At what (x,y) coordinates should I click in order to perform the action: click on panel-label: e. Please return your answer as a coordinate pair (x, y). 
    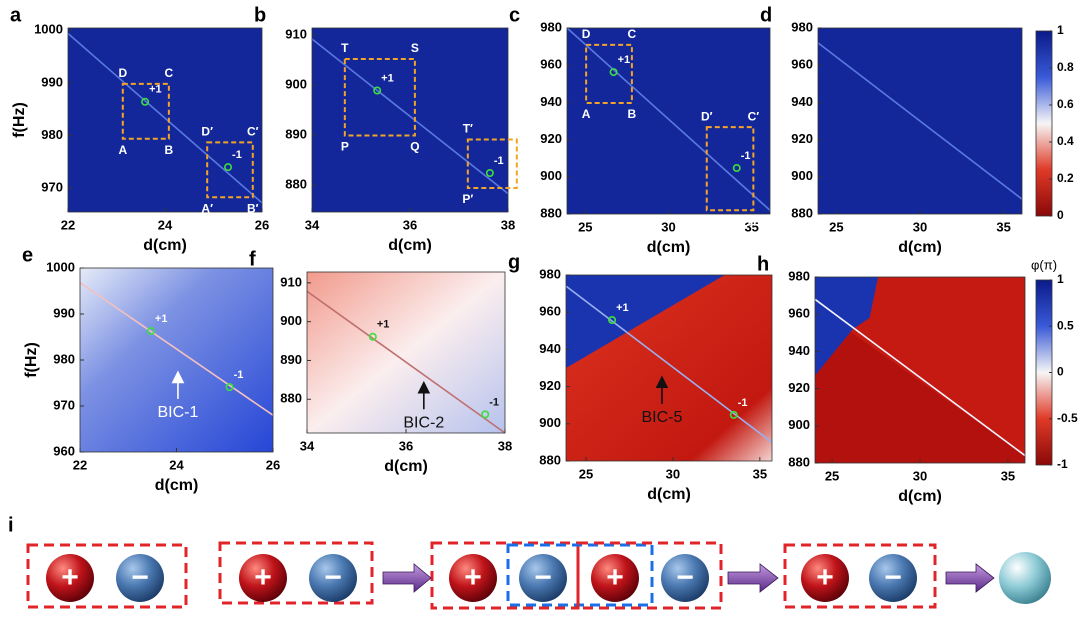
    Looking at the image, I should click on (27, 255).